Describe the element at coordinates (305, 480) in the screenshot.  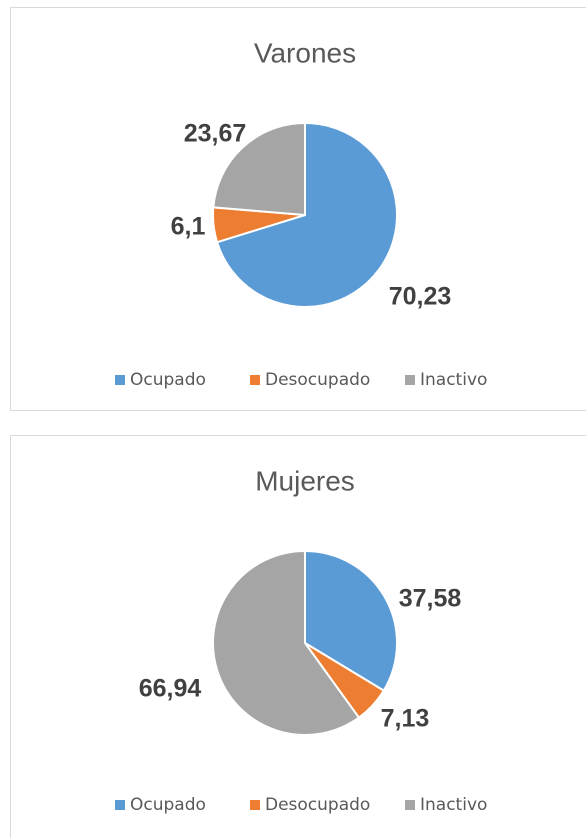
I see `chart-title: Mujeres` at that location.